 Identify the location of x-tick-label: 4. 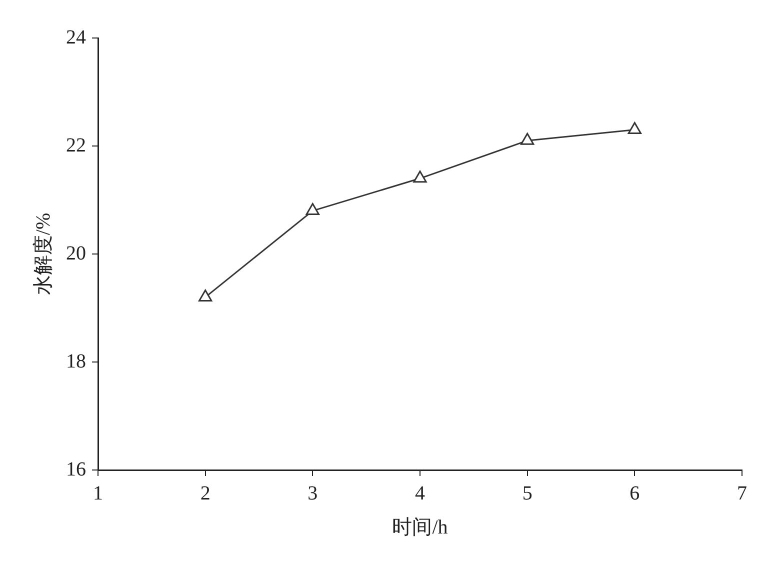
(420, 493).